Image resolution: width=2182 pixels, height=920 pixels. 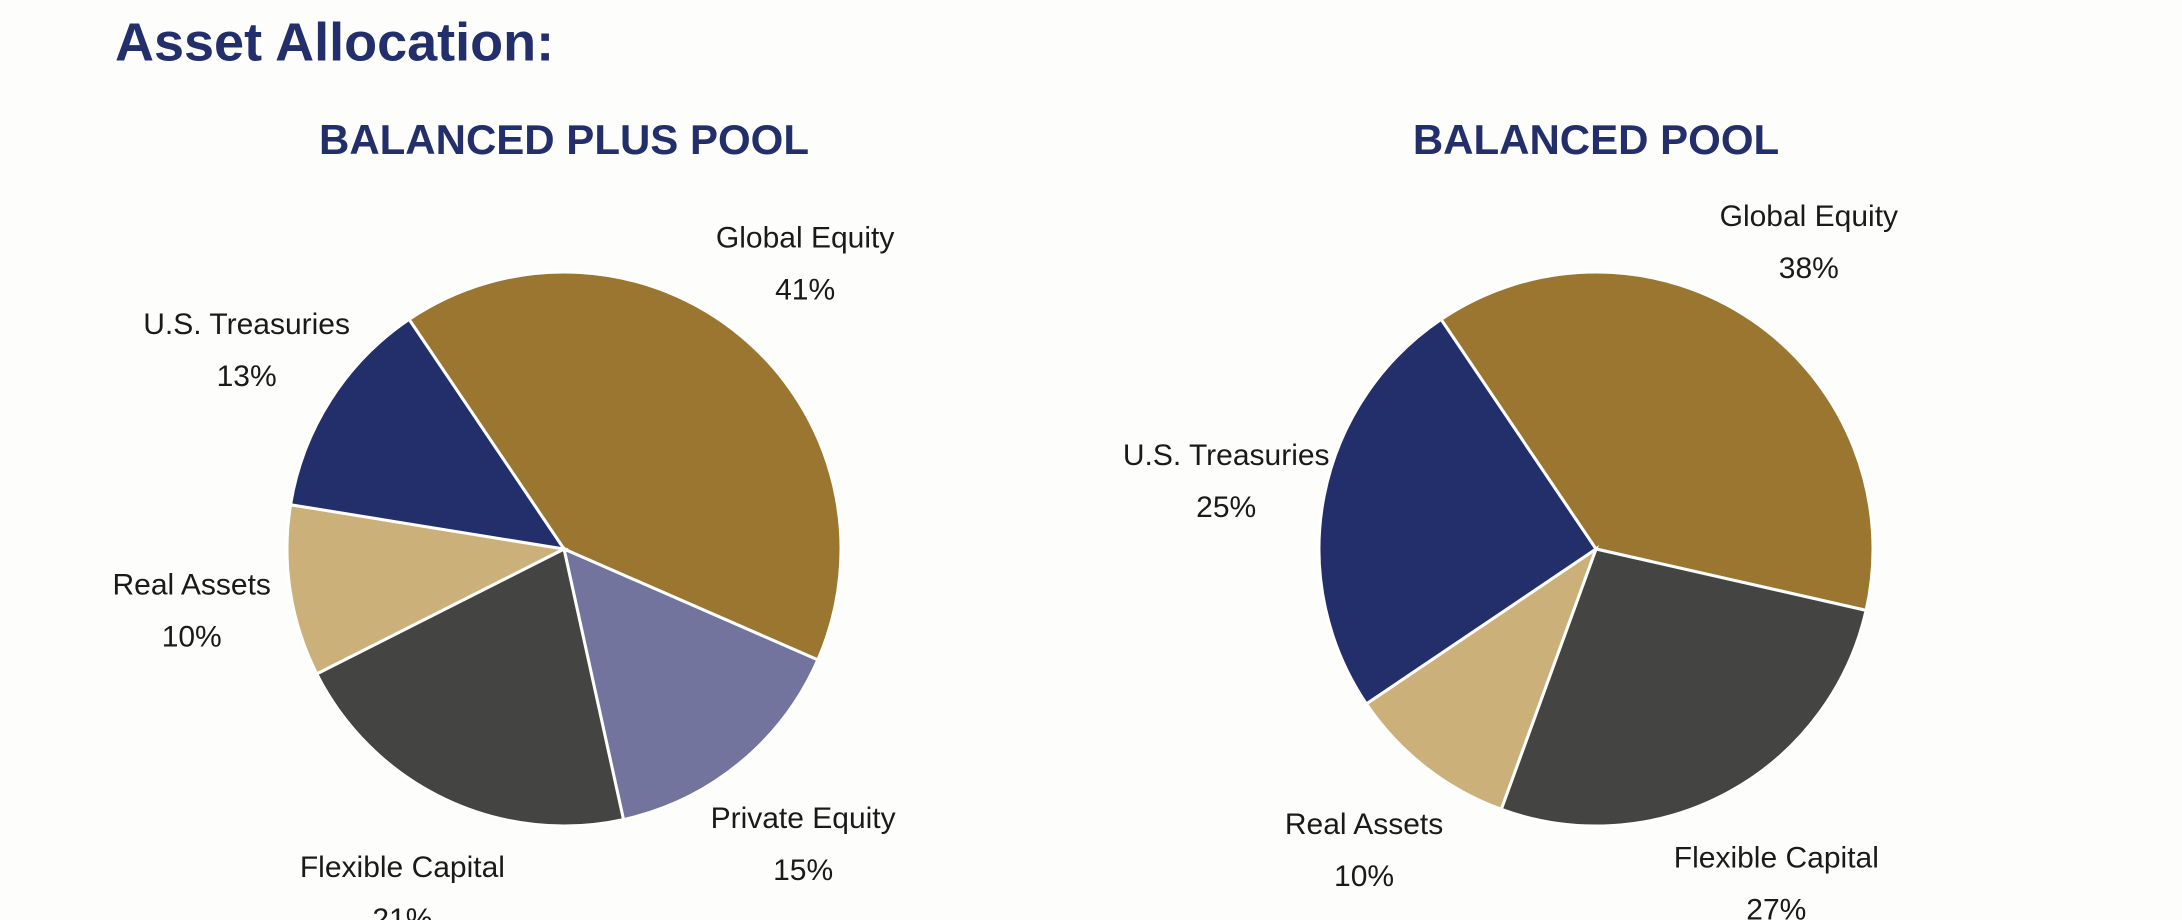 I want to click on slice-value-label: 25%, so click(x=1226, y=507).